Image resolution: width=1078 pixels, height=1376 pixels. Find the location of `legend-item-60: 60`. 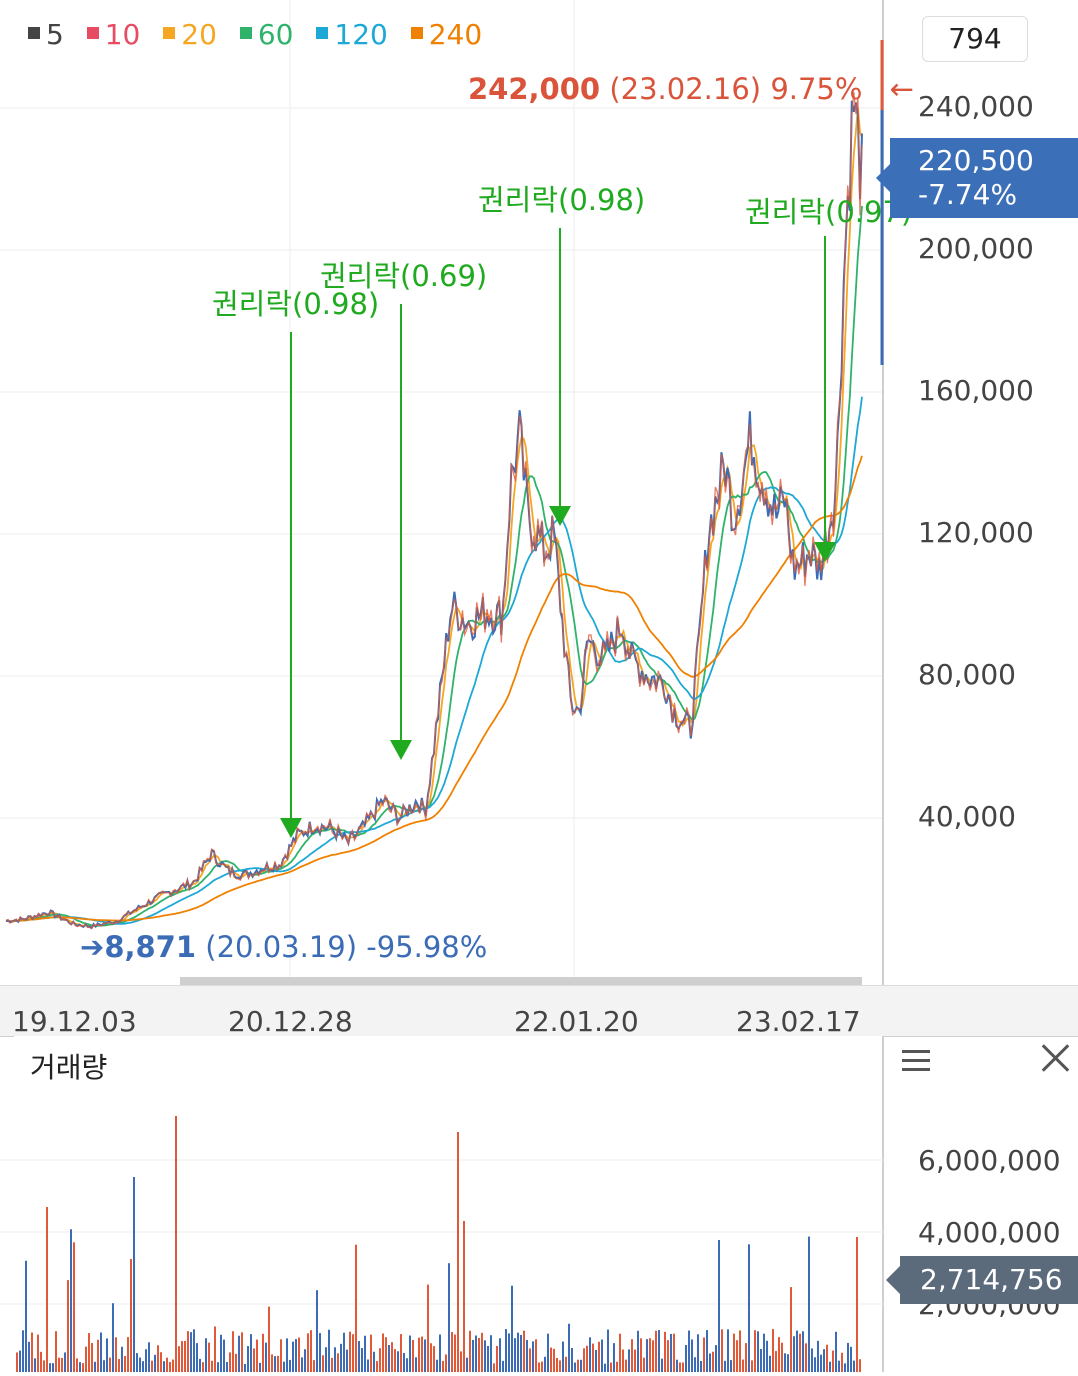

legend-item-60: 60 is located at coordinates (266, 34).